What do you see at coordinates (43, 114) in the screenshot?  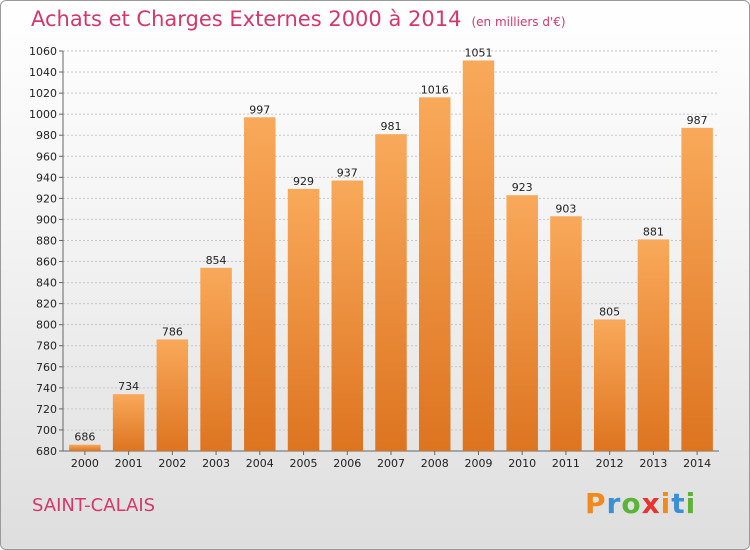 I see `y-tick-label: 1000` at bounding box center [43, 114].